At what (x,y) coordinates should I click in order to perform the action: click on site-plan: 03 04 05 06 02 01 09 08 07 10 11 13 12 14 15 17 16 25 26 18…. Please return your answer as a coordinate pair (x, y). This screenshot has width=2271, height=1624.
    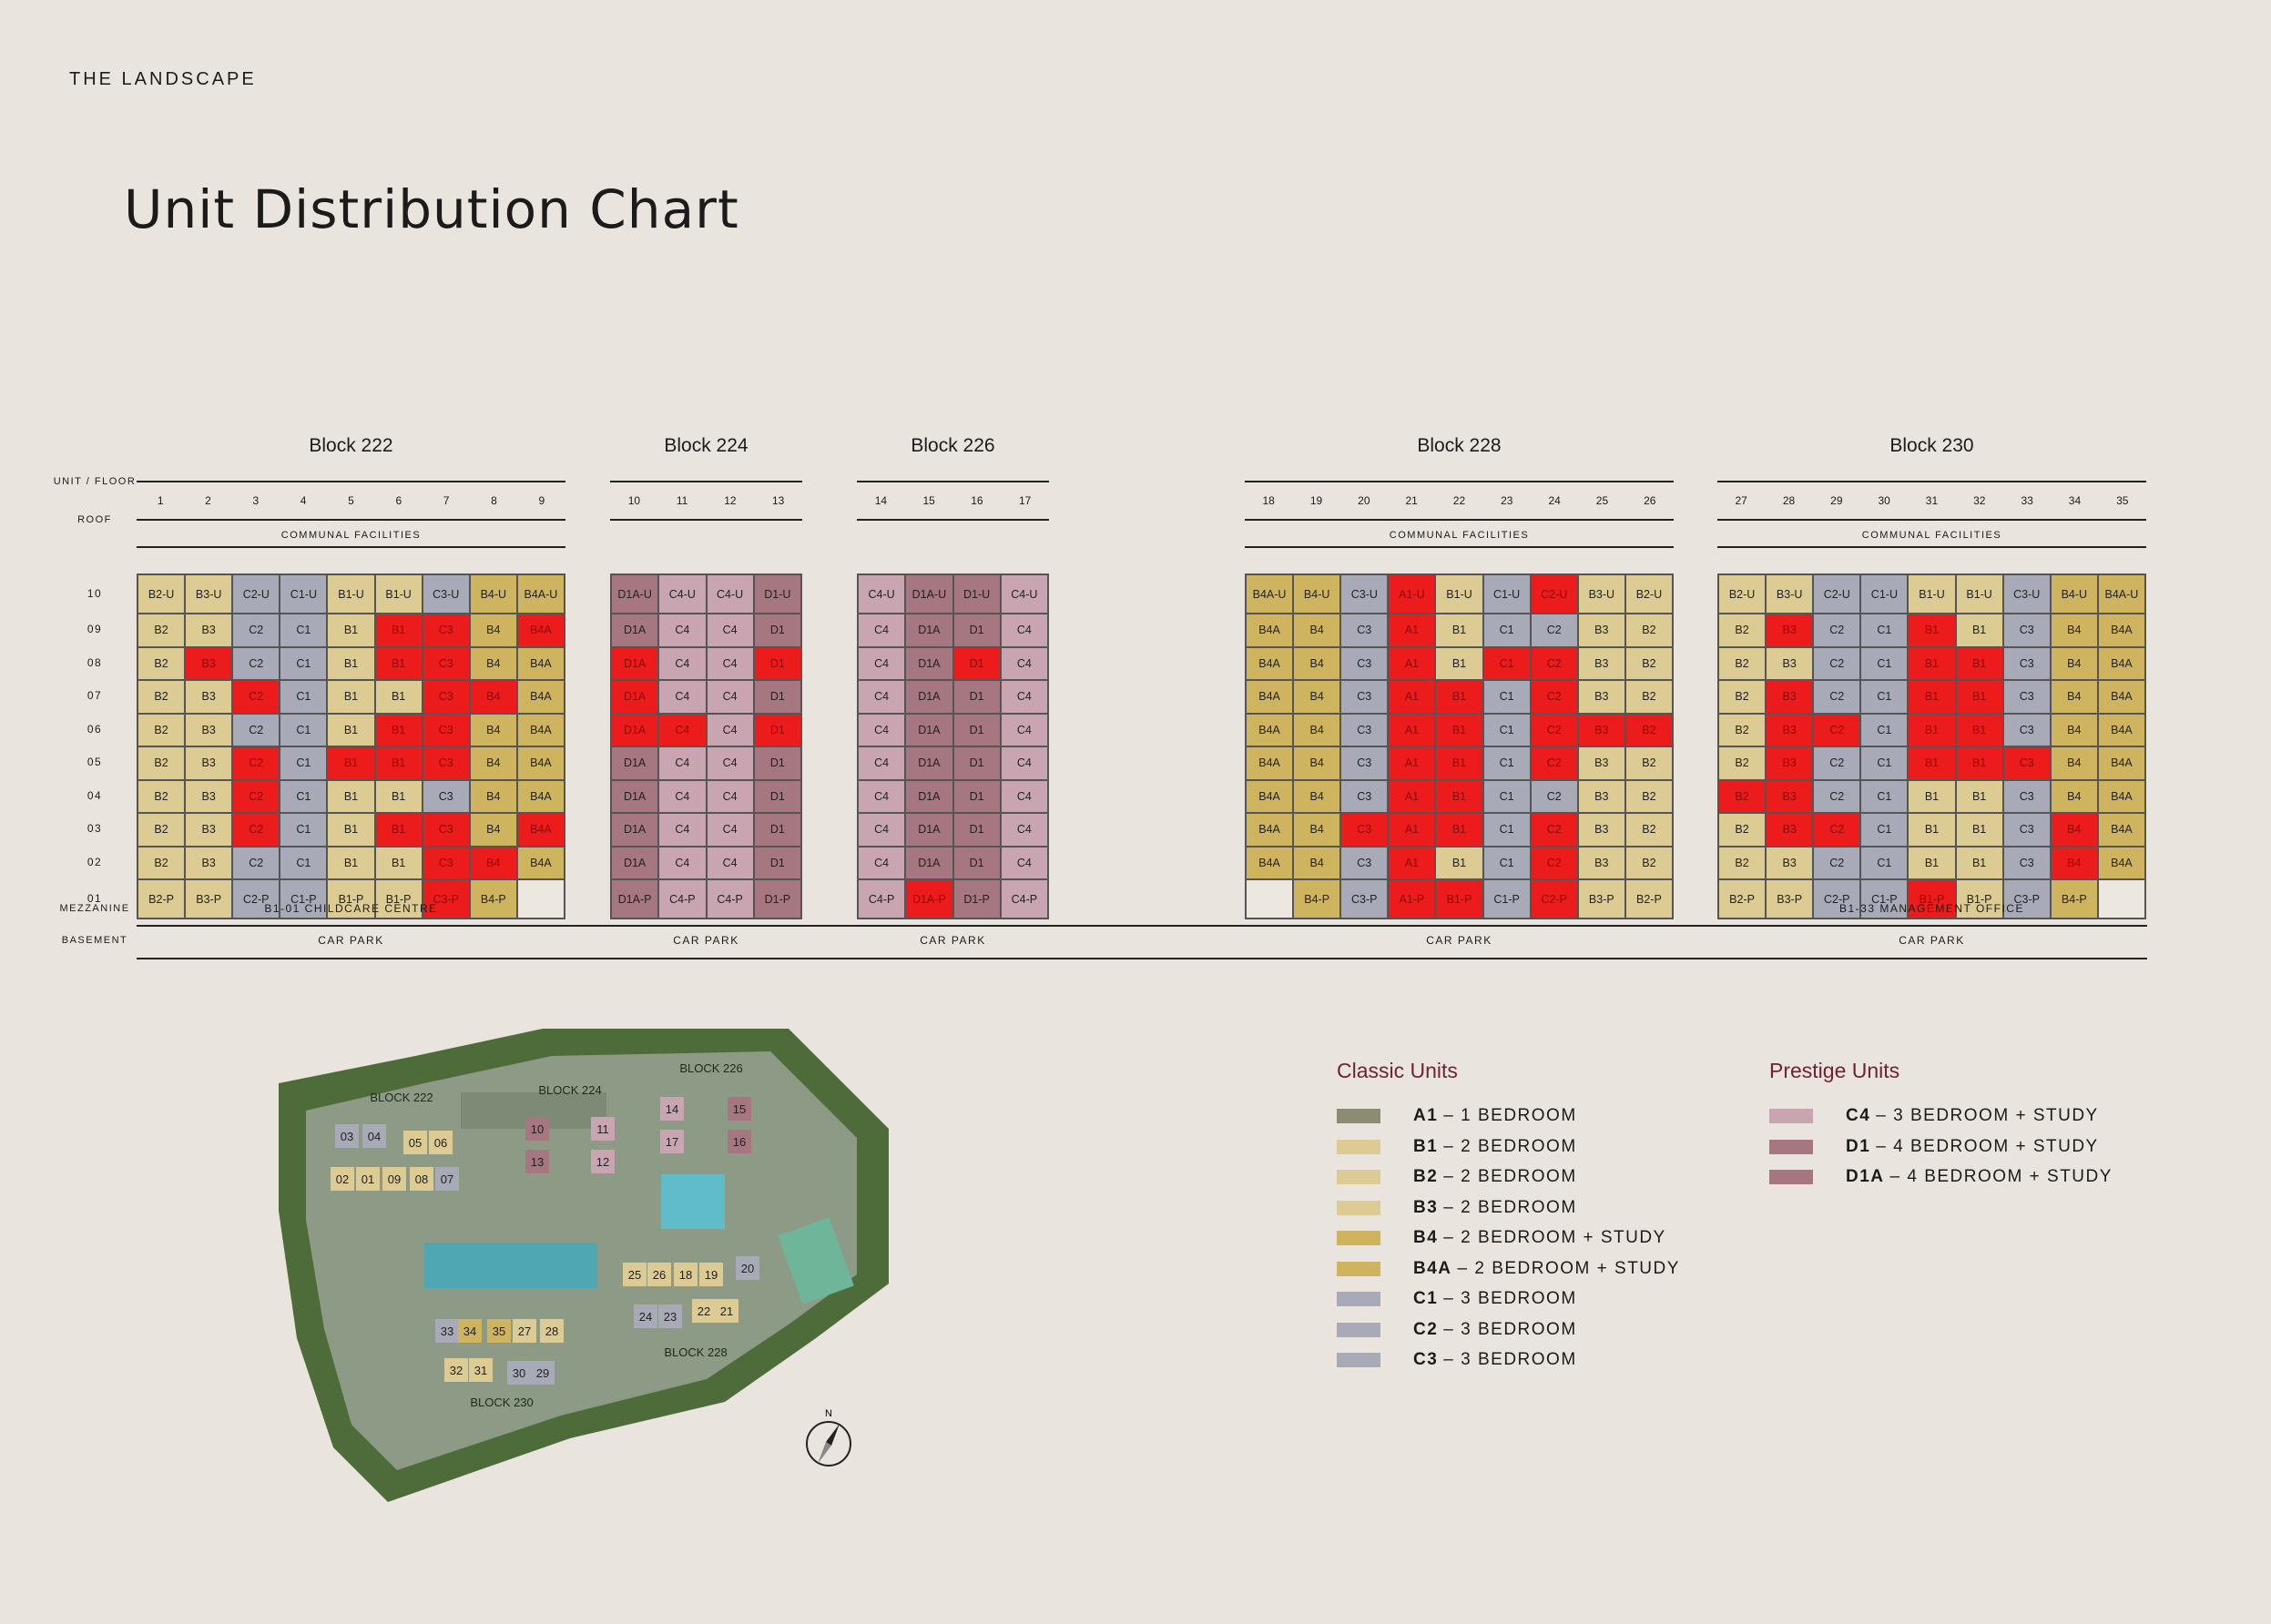
    Looking at the image, I should click on (584, 1265).